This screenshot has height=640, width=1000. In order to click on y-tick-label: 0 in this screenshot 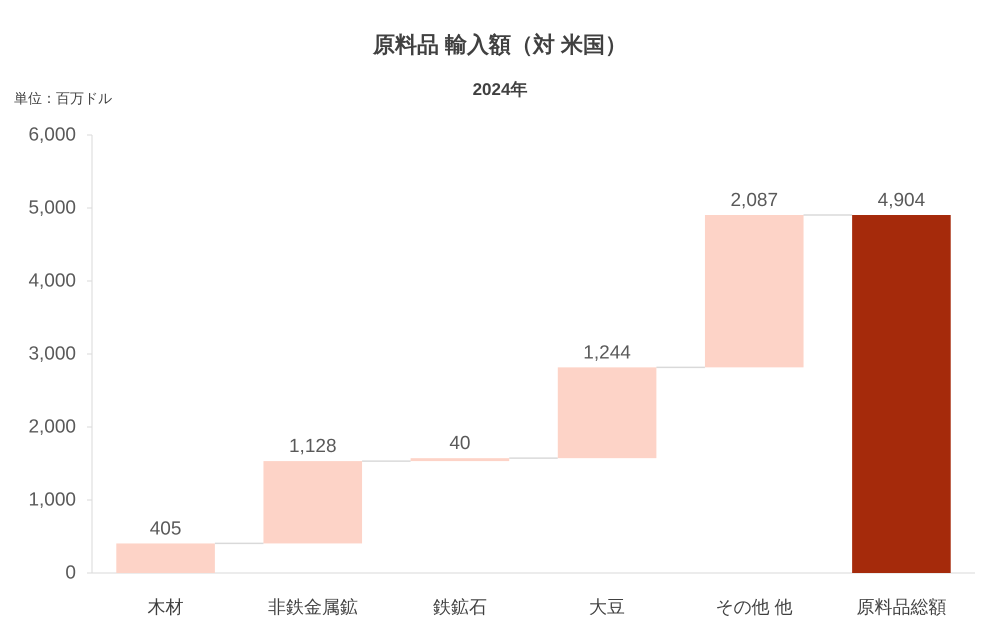, I will do `click(70, 573)`.